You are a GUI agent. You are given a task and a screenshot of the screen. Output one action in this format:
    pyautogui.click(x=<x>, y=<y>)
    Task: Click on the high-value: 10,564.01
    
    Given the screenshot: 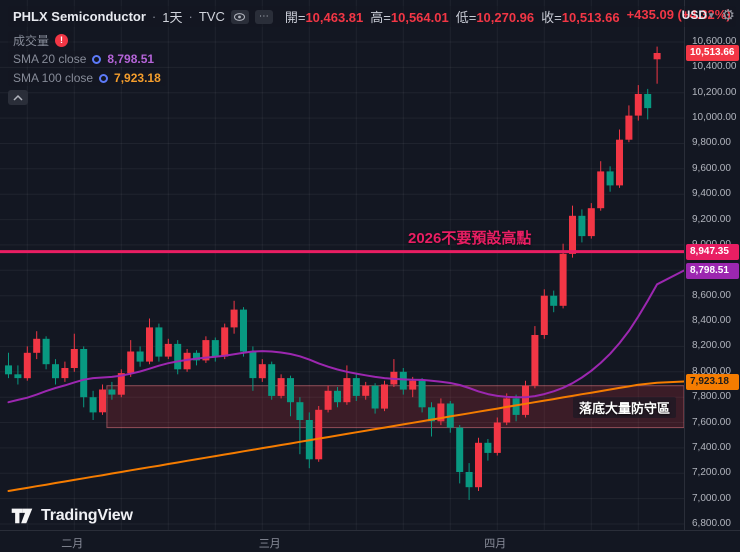 What is the action you would take?
    pyautogui.click(x=419, y=17)
    